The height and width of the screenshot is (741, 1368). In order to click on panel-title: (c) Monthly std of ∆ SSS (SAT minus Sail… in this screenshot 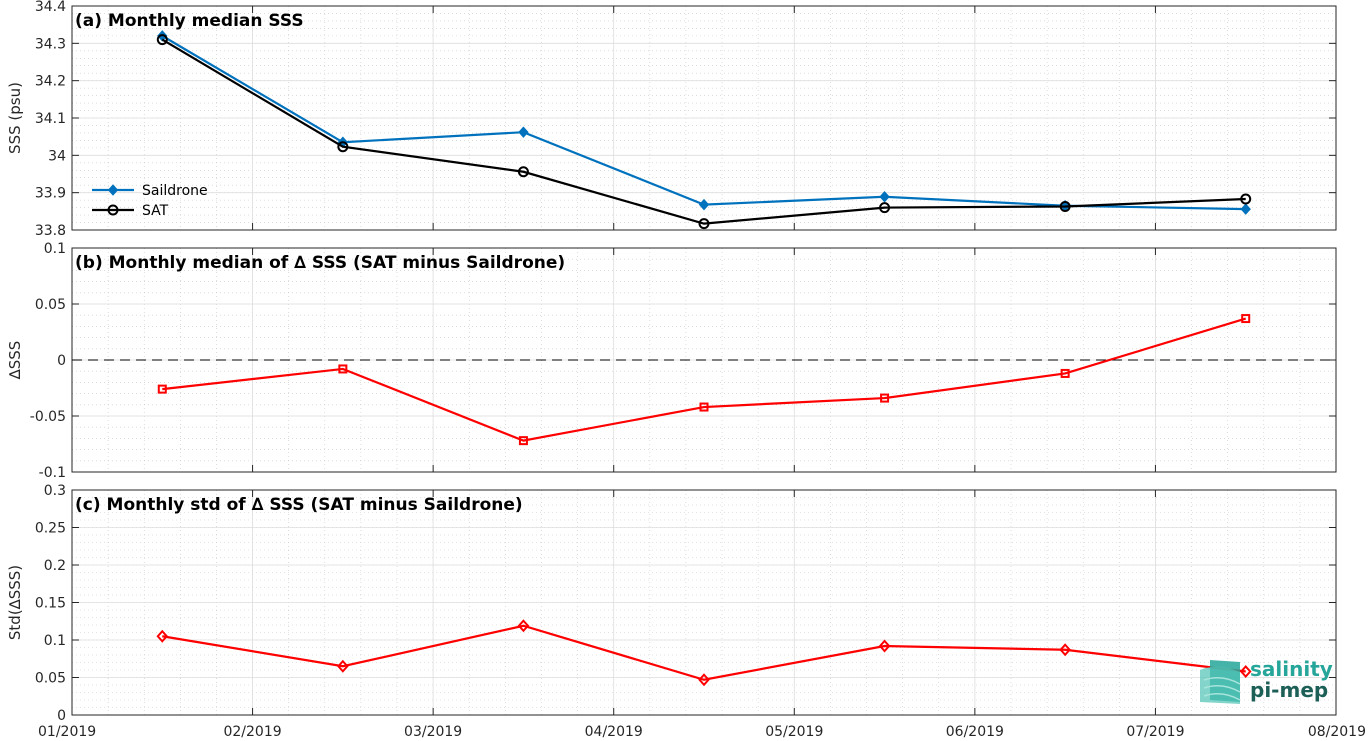, I will do `click(299, 505)`.